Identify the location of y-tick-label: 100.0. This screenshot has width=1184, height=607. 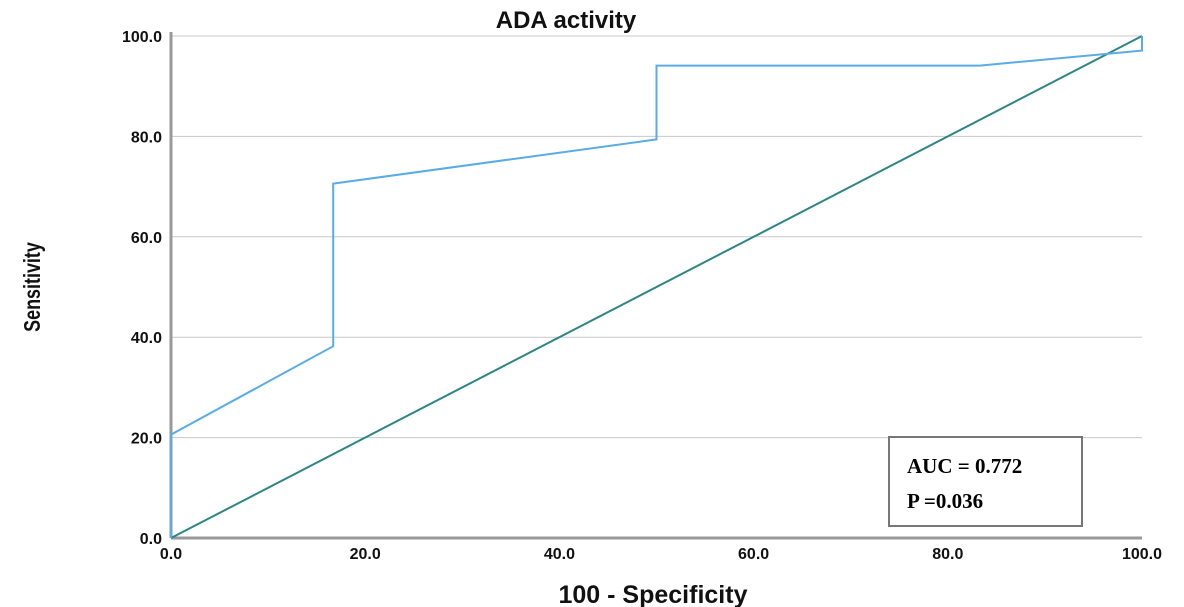
(142, 37).